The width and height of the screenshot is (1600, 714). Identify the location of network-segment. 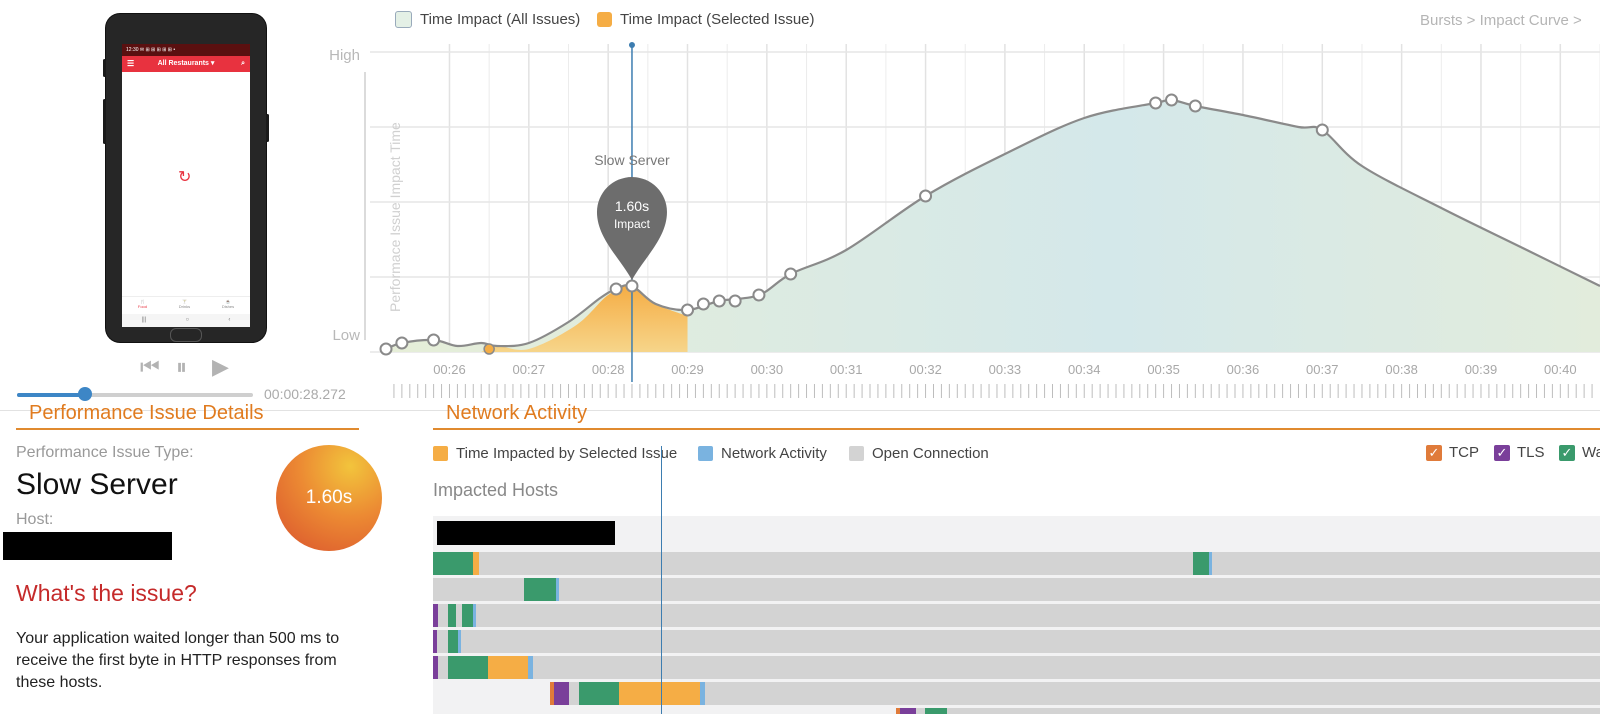
(702, 693).